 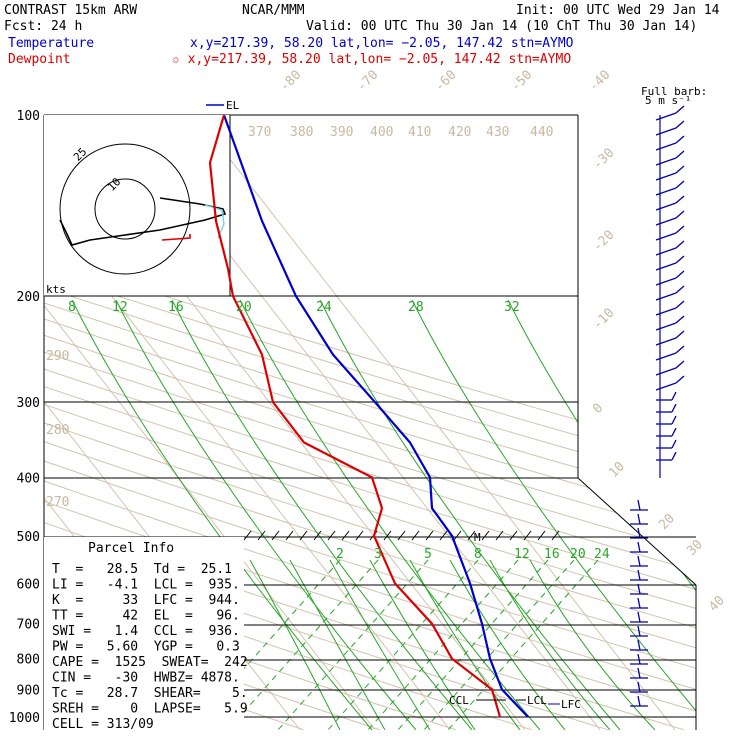 I want to click on mixing-ratio-label-upper: 20, so click(x=244, y=307).